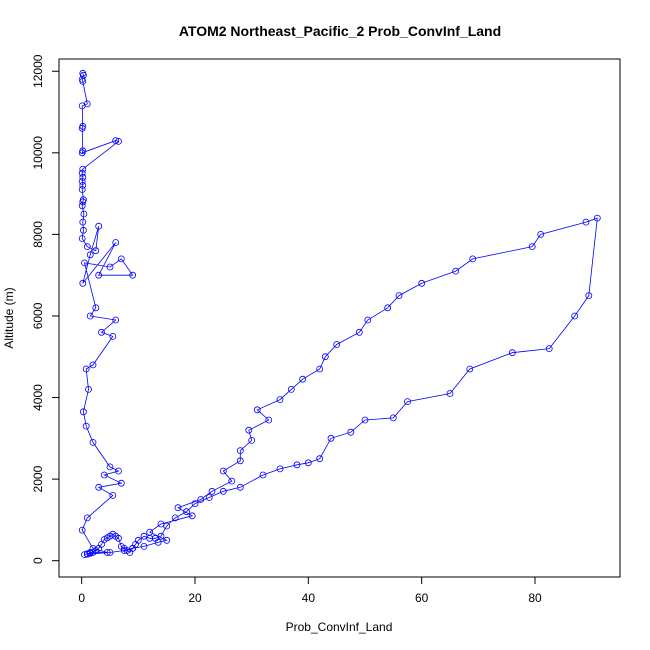 The image size is (650, 650). Describe the element at coordinates (38, 478) in the screenshot. I see `y-tick-label: 2000` at that location.